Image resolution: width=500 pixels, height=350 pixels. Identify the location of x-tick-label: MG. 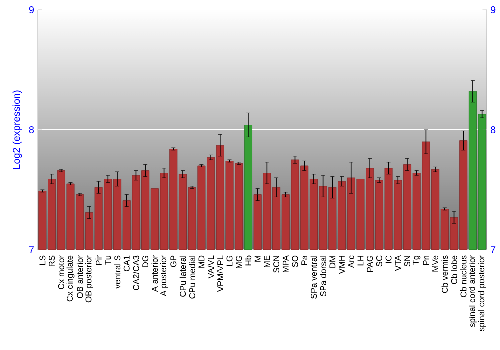
(239, 262).